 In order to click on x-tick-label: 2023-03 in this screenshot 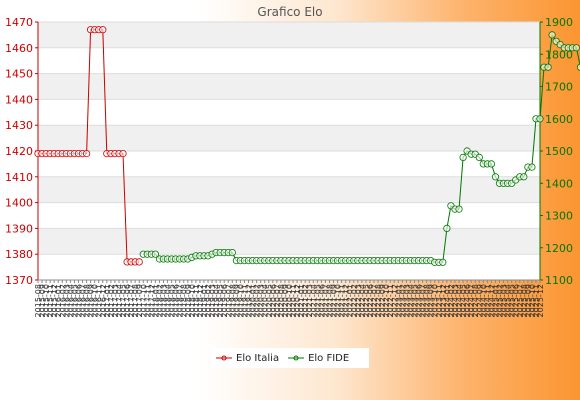, I will do `click(406, 300)`.